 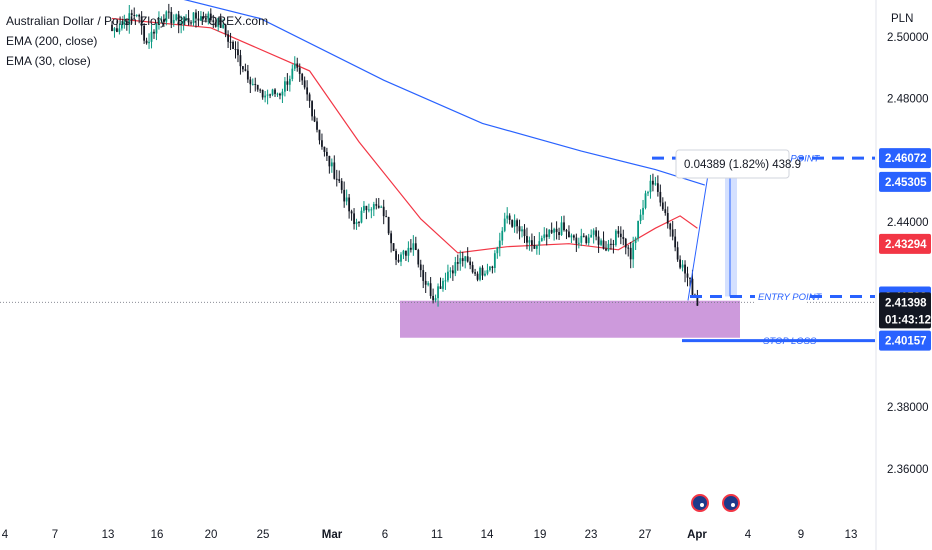 I want to click on indicator-ema200: EMA (200, close), so click(x=52, y=41).